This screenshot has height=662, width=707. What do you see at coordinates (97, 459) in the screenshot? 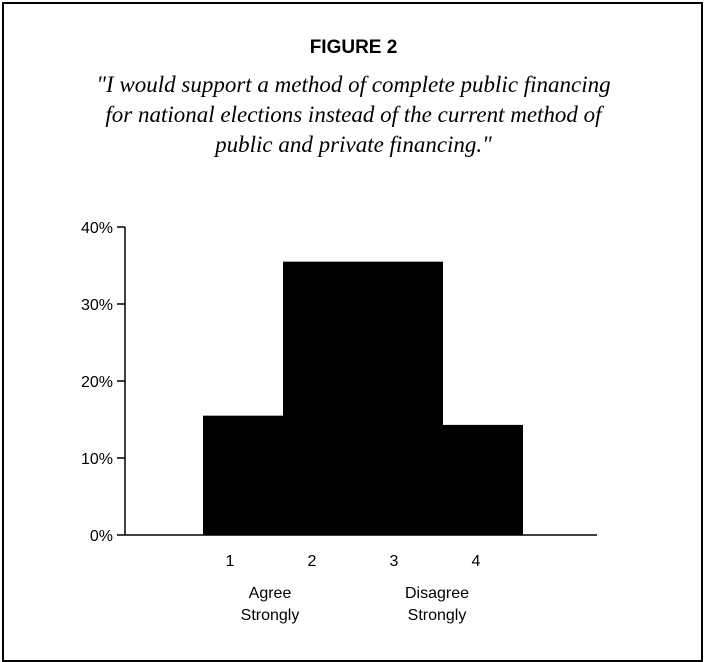
I see `y-tick-label: 10%` at bounding box center [97, 459].